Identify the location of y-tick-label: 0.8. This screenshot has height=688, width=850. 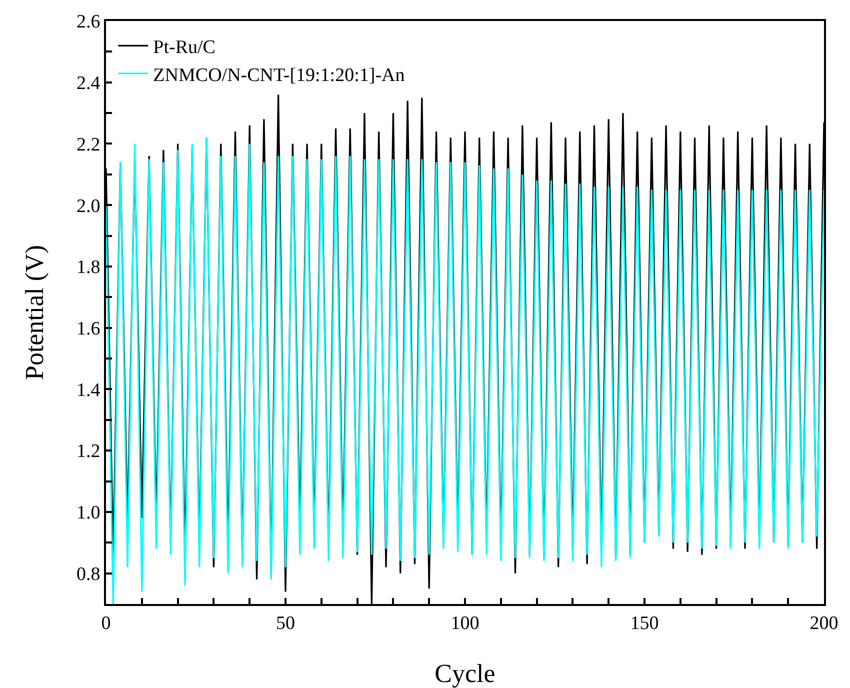
(88, 574).